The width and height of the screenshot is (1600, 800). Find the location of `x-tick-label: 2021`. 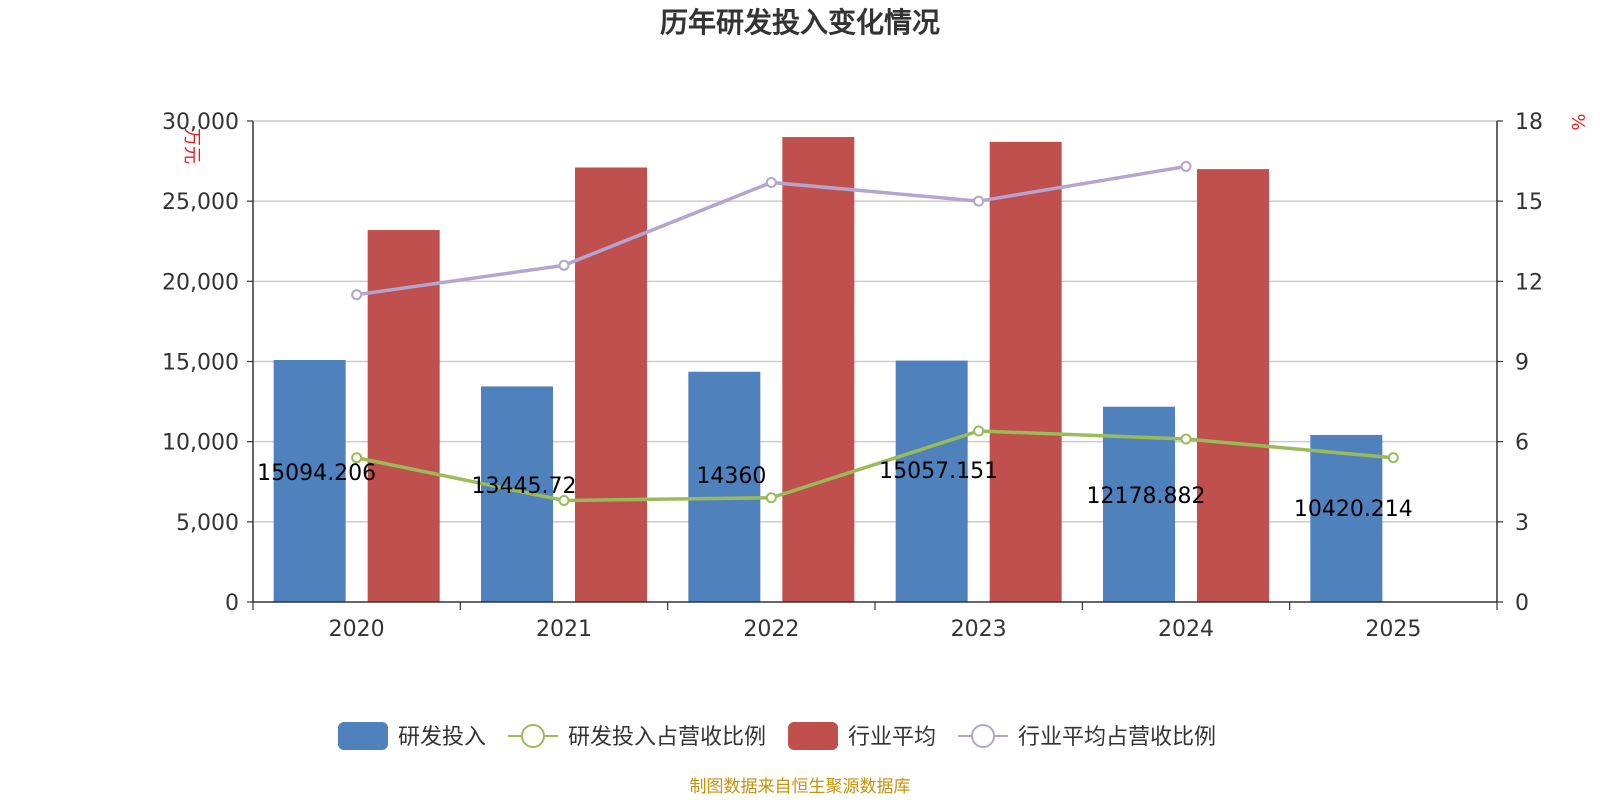

x-tick-label: 2021 is located at coordinates (564, 629).